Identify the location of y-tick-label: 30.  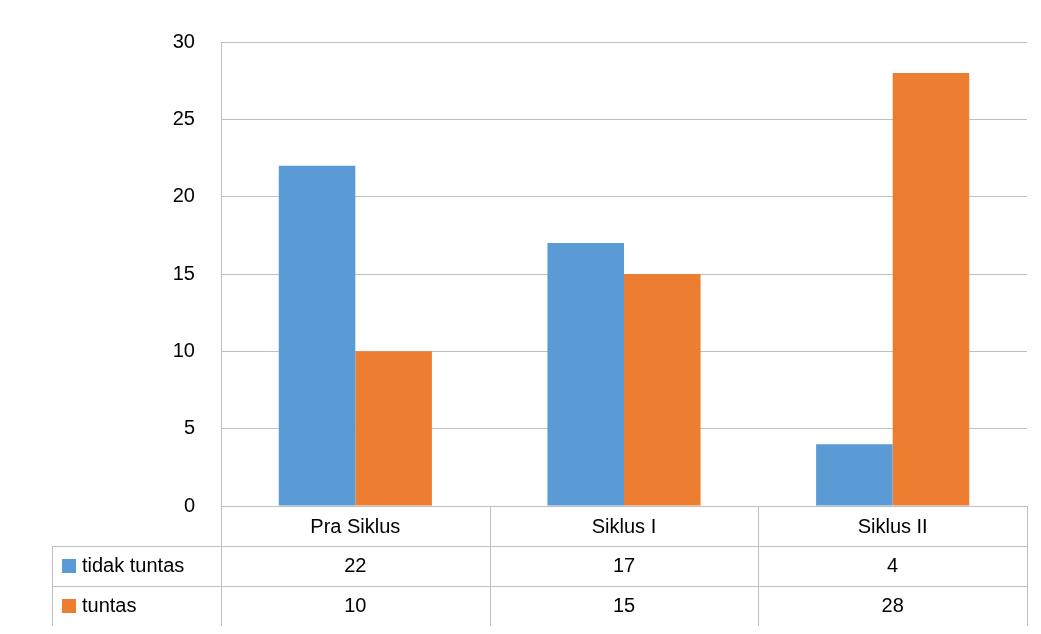
(183, 40).